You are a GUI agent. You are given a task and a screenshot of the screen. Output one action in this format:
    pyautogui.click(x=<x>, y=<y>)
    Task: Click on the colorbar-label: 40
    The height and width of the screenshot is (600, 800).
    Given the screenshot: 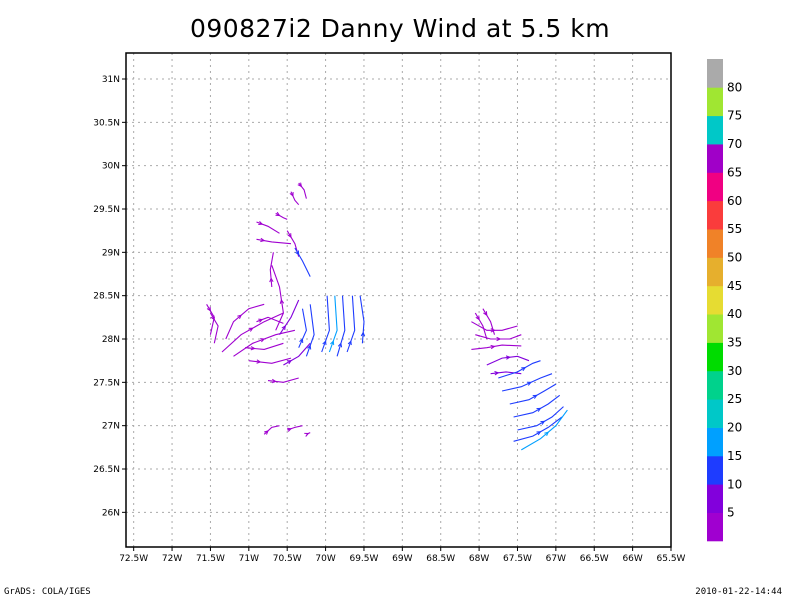 What is the action you would take?
    pyautogui.click(x=734, y=314)
    